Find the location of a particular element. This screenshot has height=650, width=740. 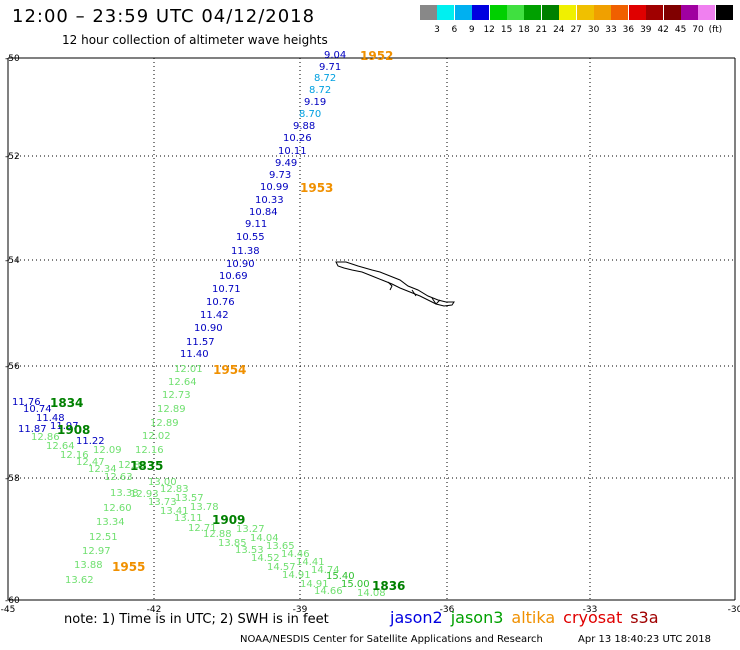

wave-height-value: 11.38 is located at coordinates (245, 251).